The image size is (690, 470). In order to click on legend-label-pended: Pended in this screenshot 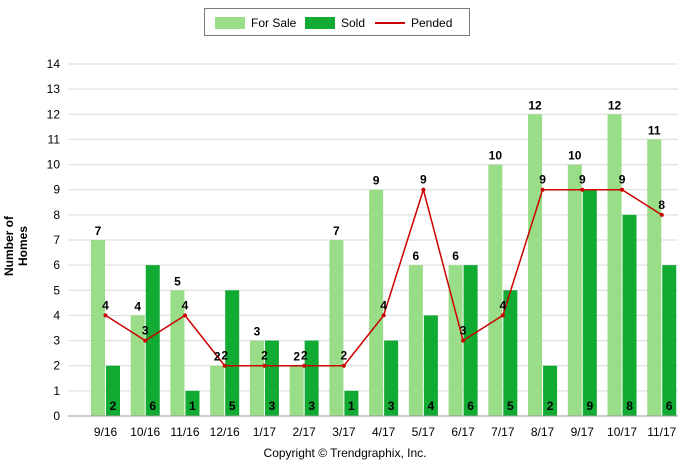, I will do `click(432, 23)`.